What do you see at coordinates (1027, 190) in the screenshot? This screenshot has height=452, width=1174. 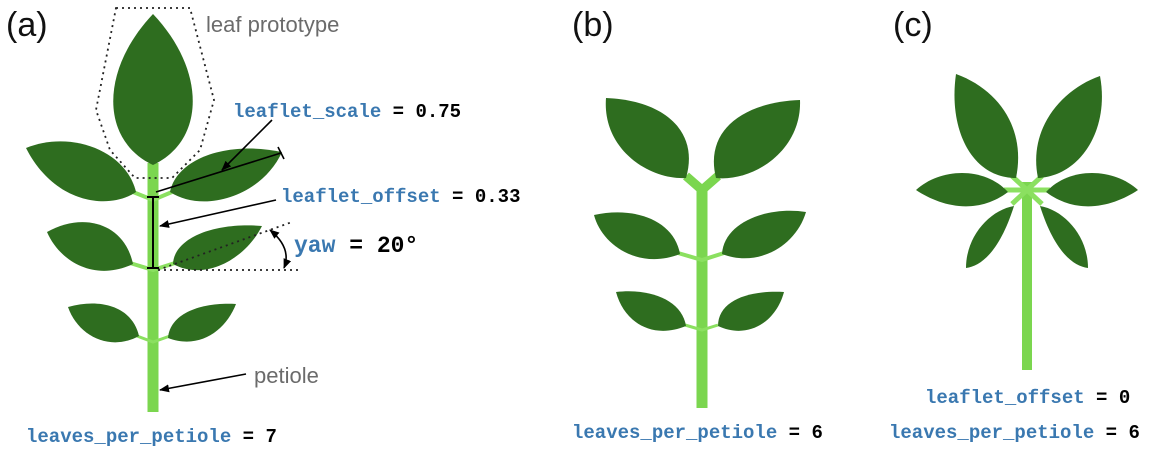 I see `leaflet-hub` at bounding box center [1027, 190].